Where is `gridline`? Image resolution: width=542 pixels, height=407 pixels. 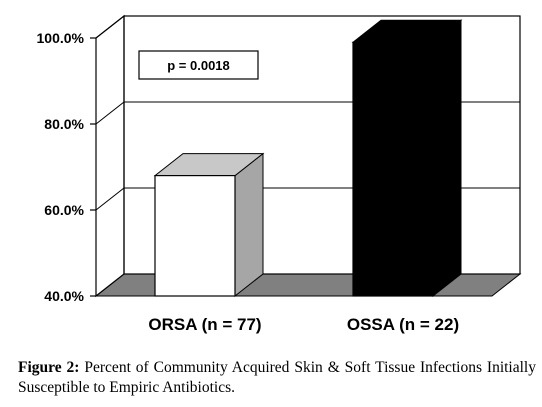 gridline is located at coordinates (307, 27).